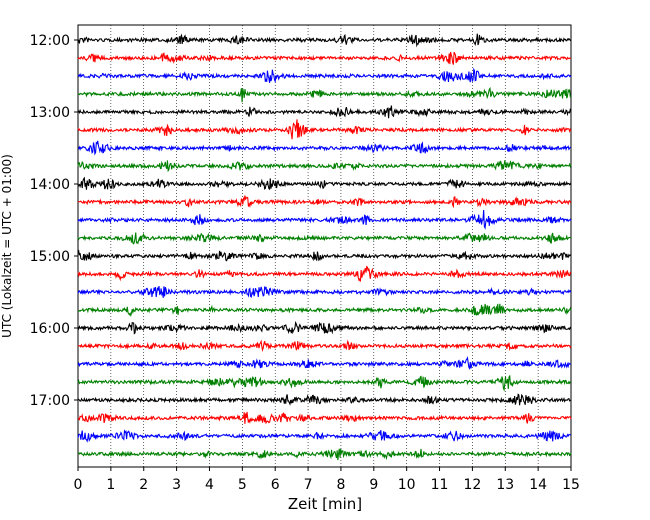 Image resolution: width=650 pixels, height=520 pixels. Describe the element at coordinates (143, 485) in the screenshot. I see `x-tick-label: 2` at that location.